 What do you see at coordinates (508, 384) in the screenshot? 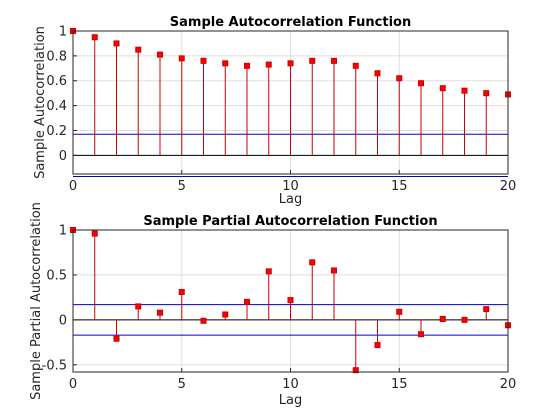
I see `pacf-xtick-label-20: 20` at bounding box center [508, 384].